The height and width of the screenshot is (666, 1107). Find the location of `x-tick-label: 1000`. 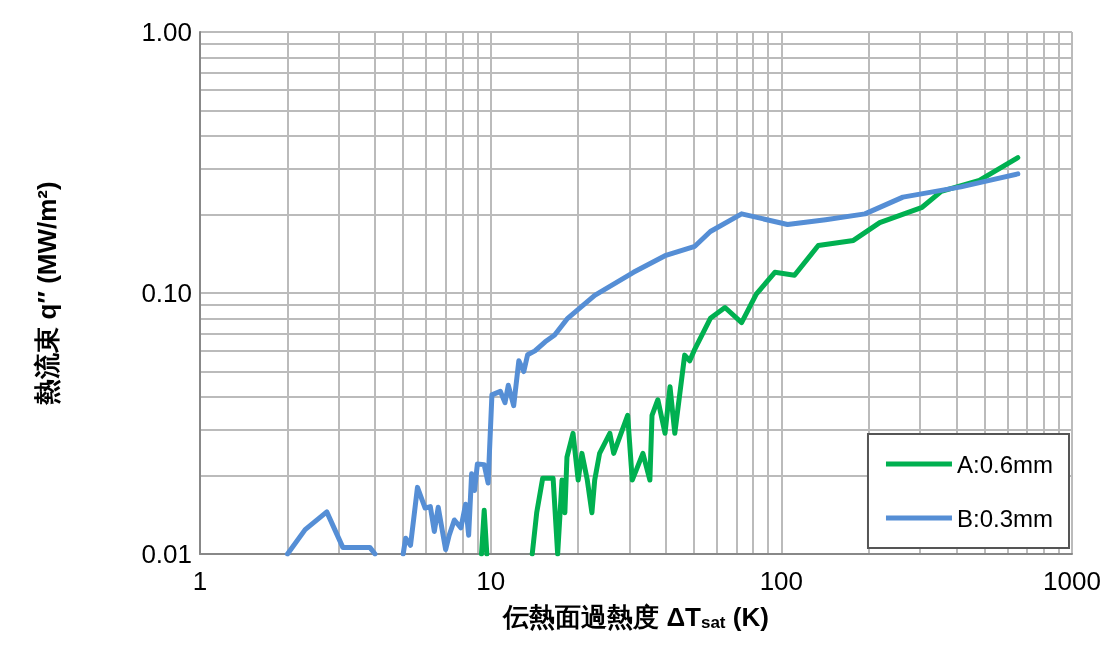

x-tick-label: 1000 is located at coordinates (1072, 581).